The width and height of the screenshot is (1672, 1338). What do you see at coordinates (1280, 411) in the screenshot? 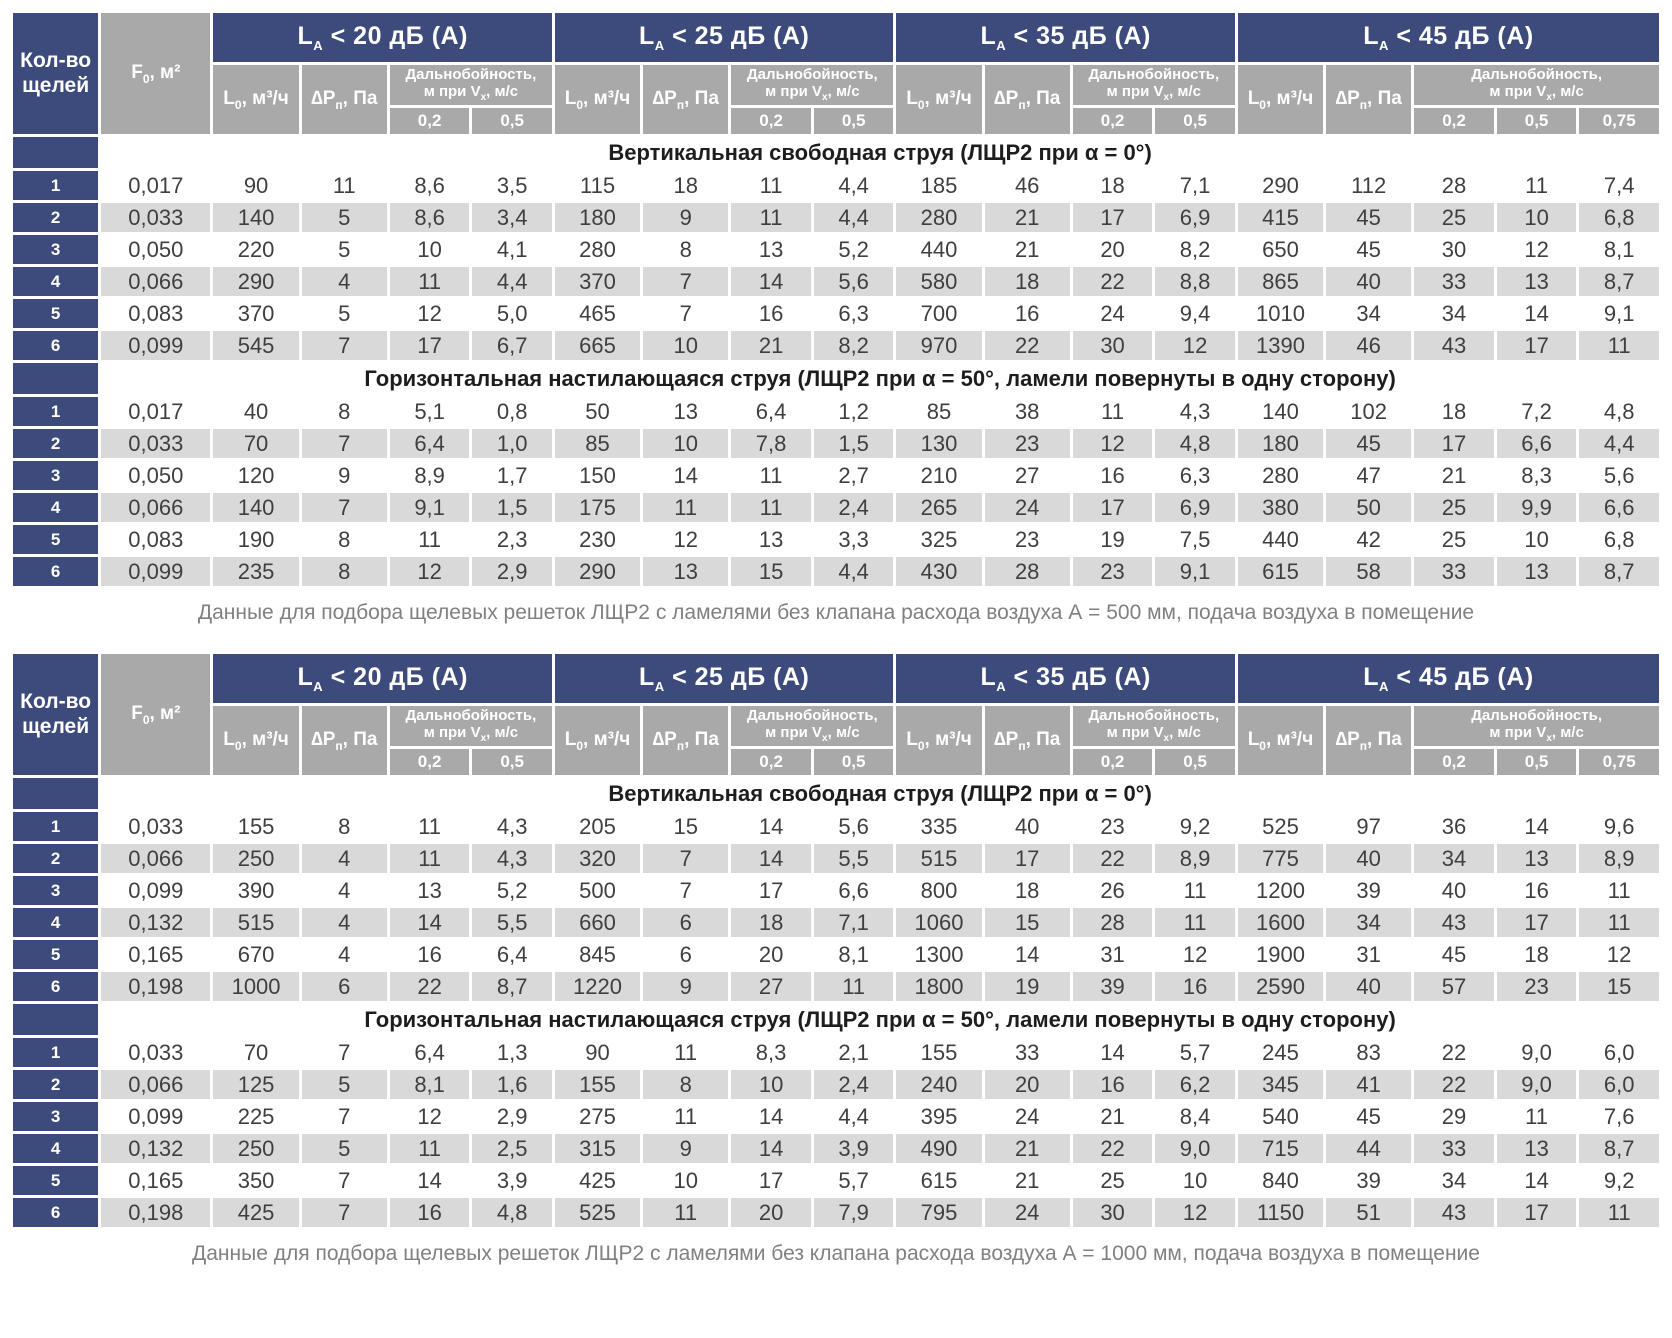
I see `data-cell: 140` at bounding box center [1280, 411].